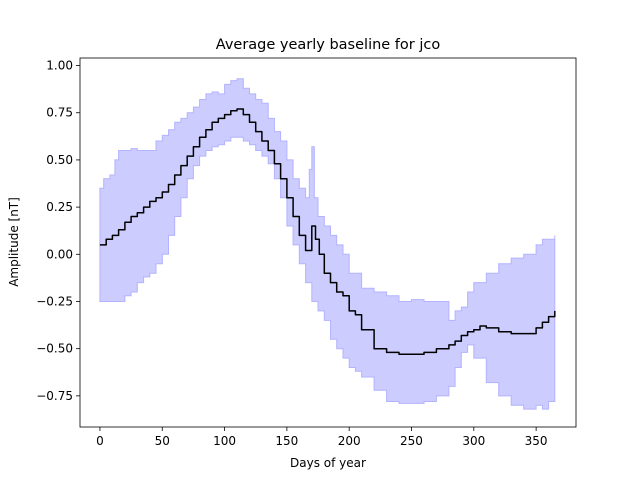 This screenshot has width=640, height=480. What do you see at coordinates (59, 113) in the screenshot?
I see `y-tick-label: 0.75` at bounding box center [59, 113].